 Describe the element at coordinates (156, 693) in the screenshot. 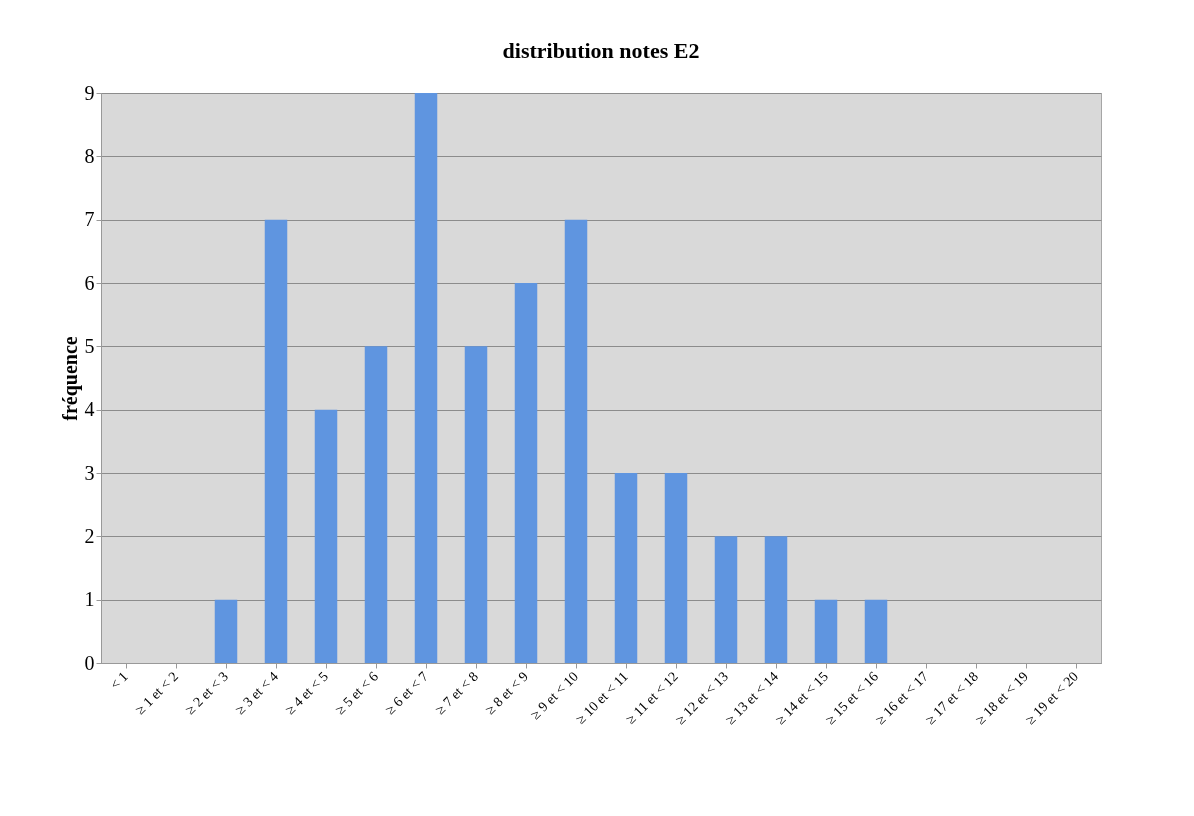

I see `x-tick-label: ≥ 1 et < 2` at that location.